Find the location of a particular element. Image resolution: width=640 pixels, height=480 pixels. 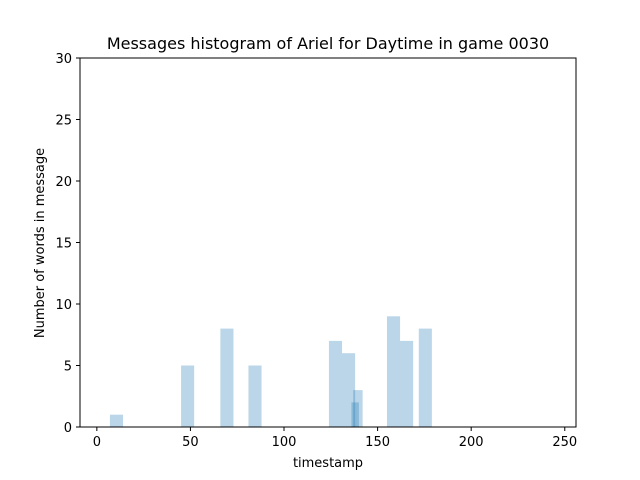

x-tick-label-5: 250 is located at coordinates (564, 442).